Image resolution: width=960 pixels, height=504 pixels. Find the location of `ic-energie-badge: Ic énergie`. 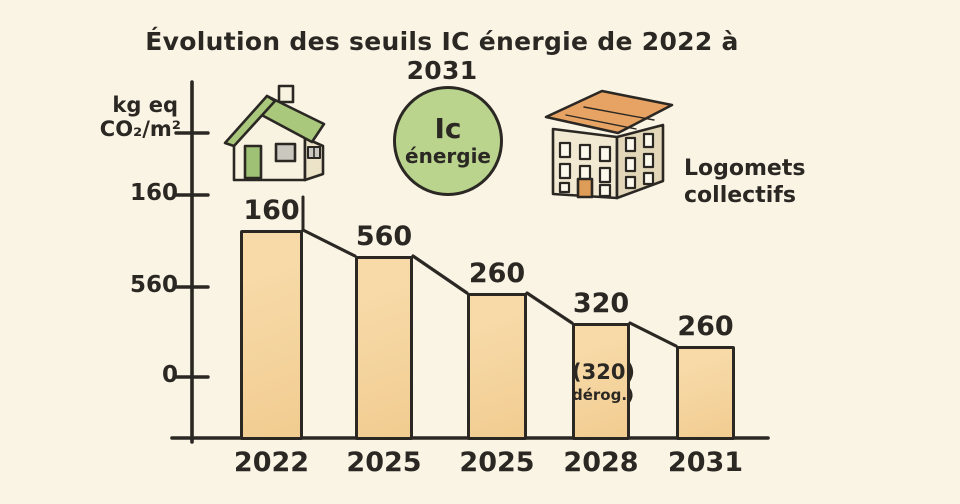

ic-energie-badge: Ic énergie is located at coordinates (448, 141).